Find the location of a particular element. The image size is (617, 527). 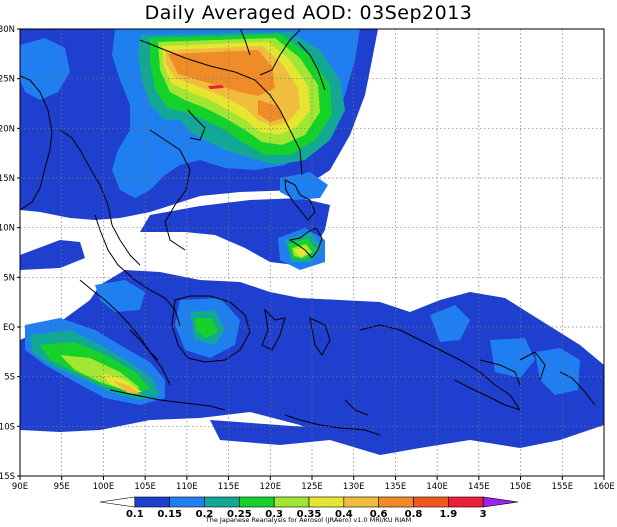

map-title: Daily Averaged AOD: 03Sep2013 is located at coordinates (308, 13).